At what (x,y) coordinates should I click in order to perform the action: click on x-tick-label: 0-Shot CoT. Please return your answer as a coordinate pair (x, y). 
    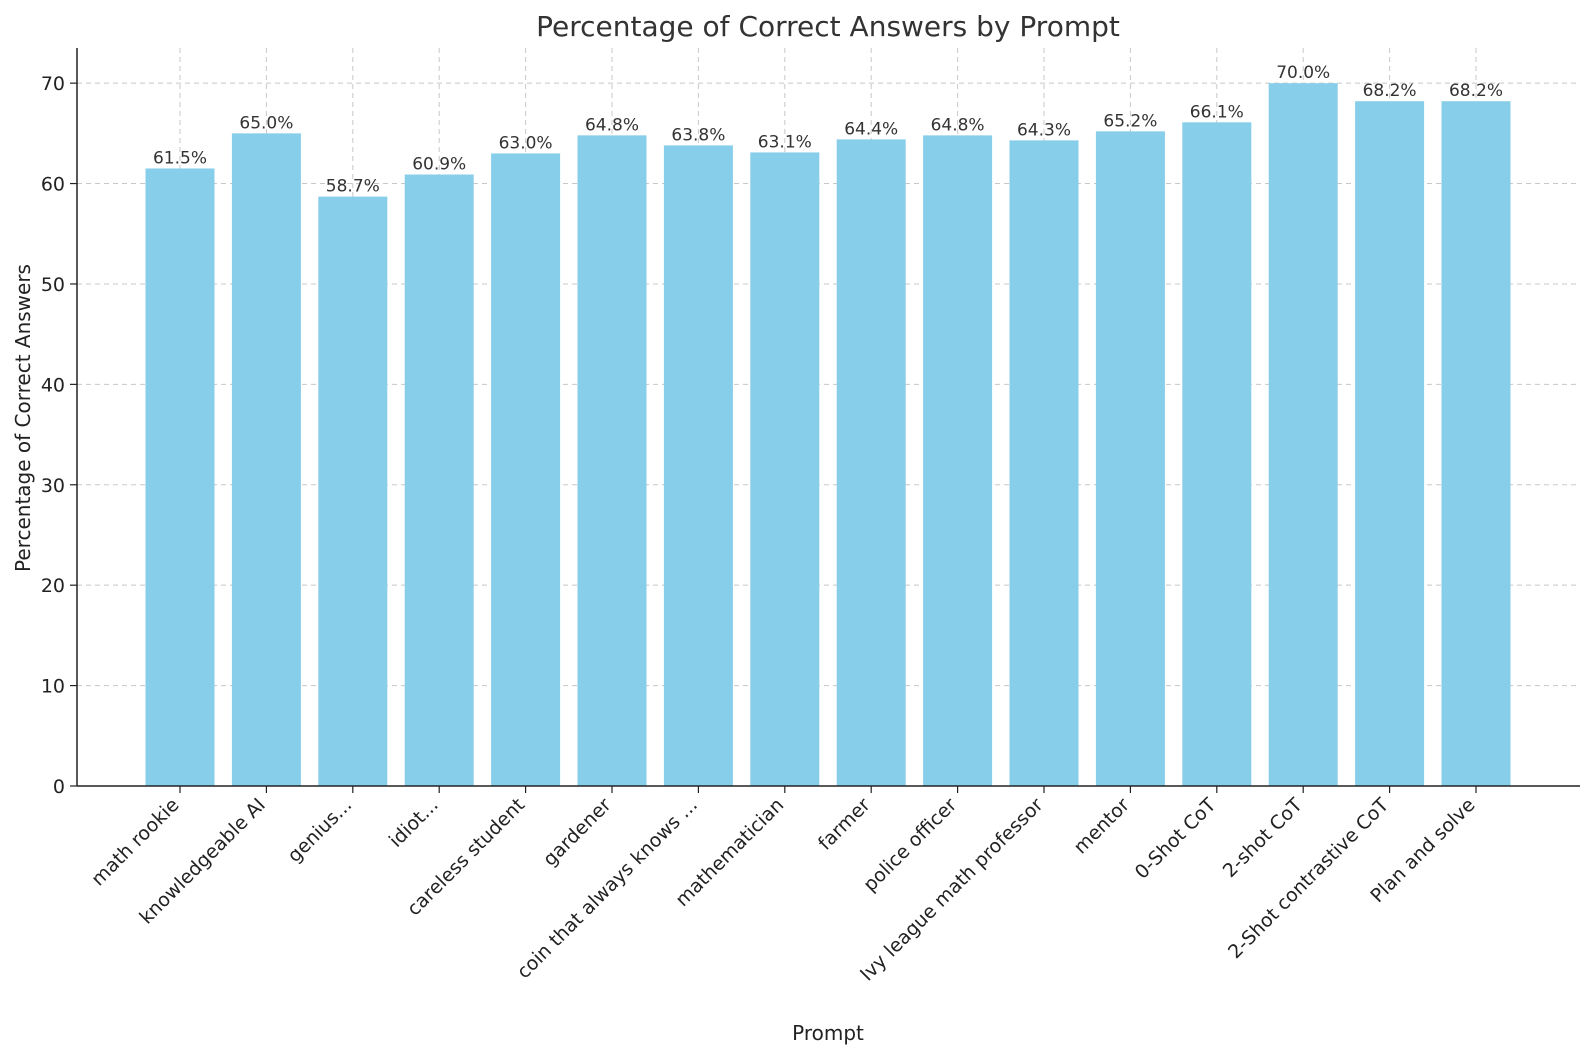
    Looking at the image, I should click on (1176, 839).